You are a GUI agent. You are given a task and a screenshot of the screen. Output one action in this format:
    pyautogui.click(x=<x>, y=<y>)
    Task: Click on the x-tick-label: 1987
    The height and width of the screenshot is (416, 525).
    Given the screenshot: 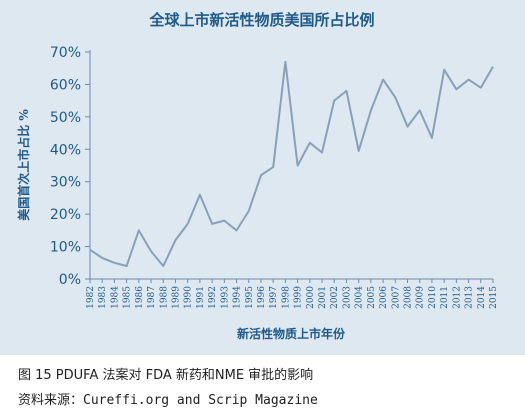 What is the action you would take?
    pyautogui.click(x=152, y=297)
    